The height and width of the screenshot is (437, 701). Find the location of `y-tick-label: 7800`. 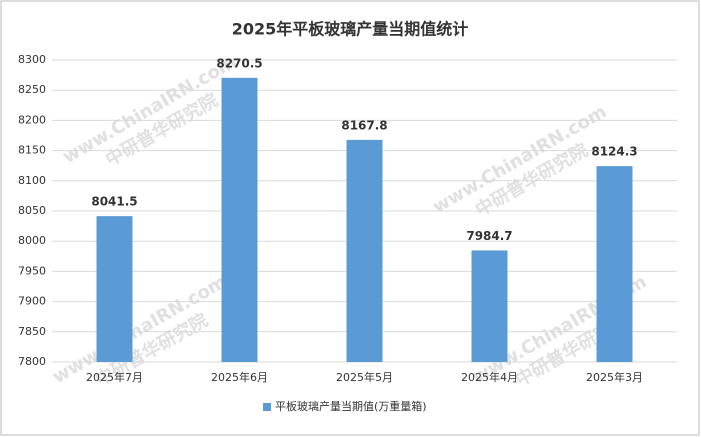

y-tick-label: 7800 is located at coordinates (32, 361).